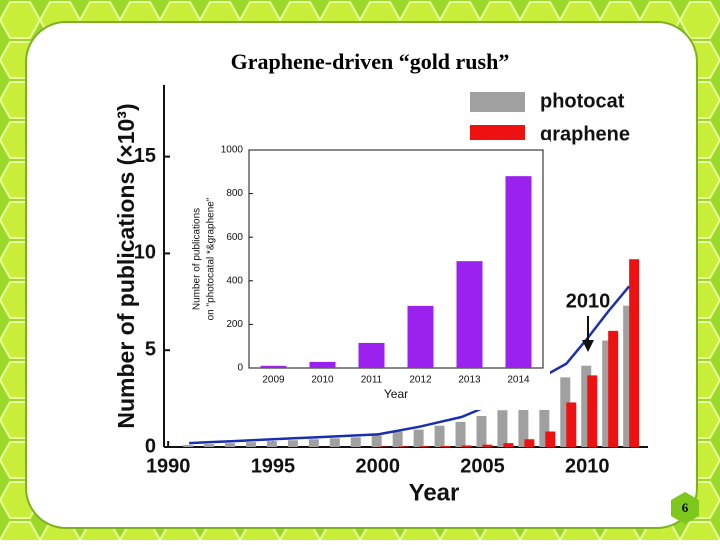 The width and height of the screenshot is (720, 545). Describe the element at coordinates (588, 301) in the screenshot. I see `annotation: 2010` at that location.